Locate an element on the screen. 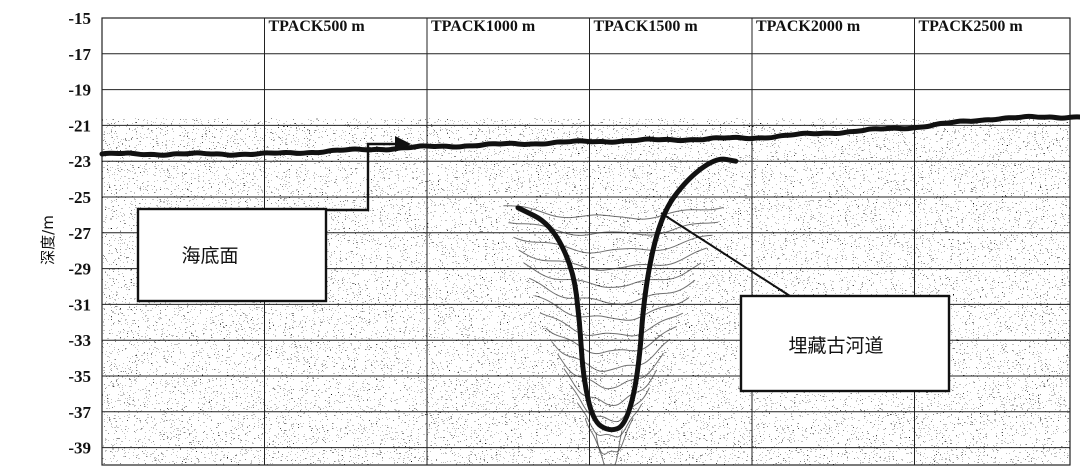  seafloor-callout: 海底面 is located at coordinates (232, 255).